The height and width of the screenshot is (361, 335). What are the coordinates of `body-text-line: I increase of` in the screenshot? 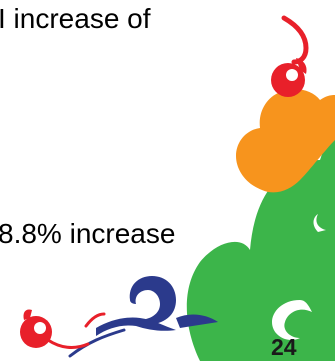 It's located at (75, 18).